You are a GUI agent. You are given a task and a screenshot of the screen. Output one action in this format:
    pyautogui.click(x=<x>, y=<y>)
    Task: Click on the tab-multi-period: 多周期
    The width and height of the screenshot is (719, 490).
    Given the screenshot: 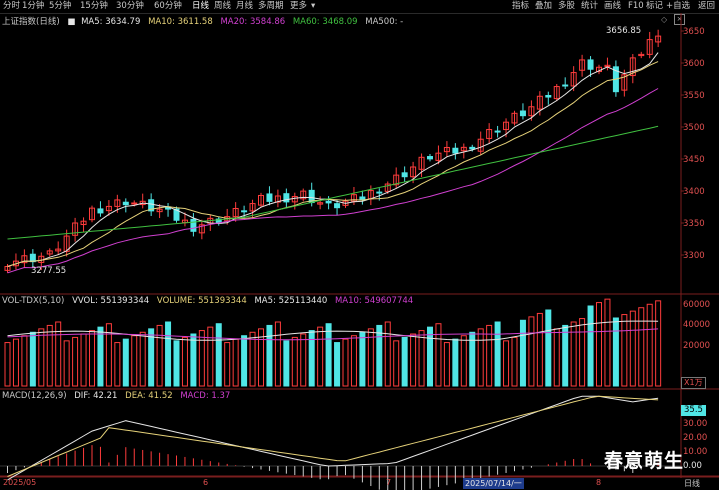 What is the action you would take?
    pyautogui.click(x=271, y=6)
    